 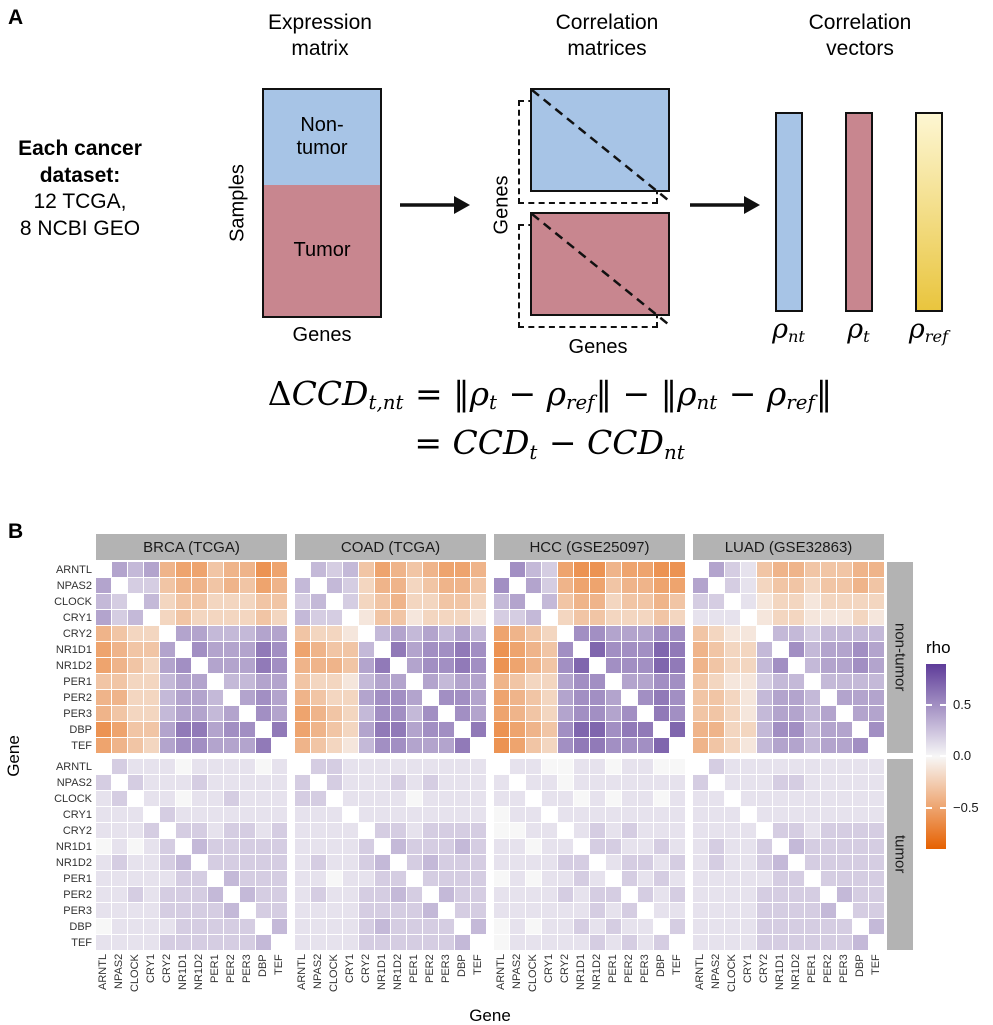 What do you see at coordinates (491, 443) in the screenshot?
I see `formula-token: CCD` at bounding box center [491, 443].